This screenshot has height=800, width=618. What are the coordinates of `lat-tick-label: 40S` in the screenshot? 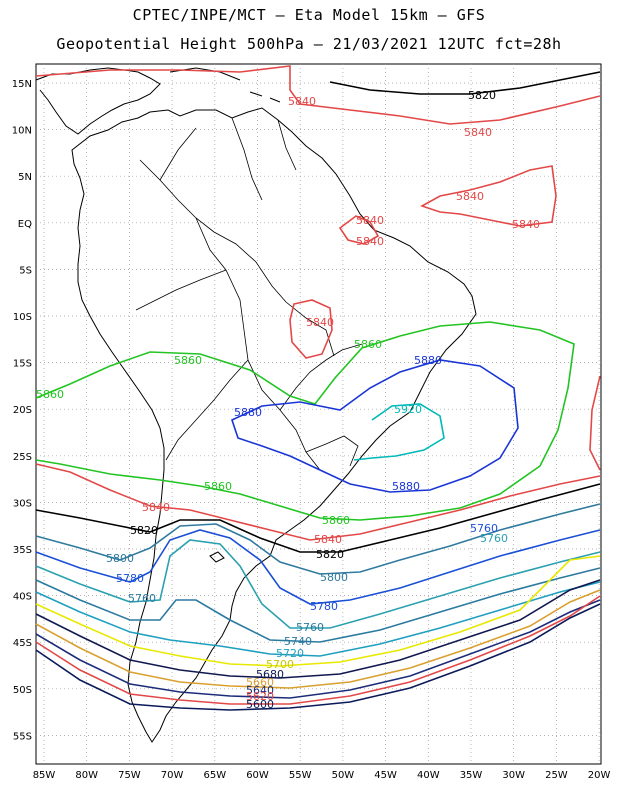 It's located at (22, 597).